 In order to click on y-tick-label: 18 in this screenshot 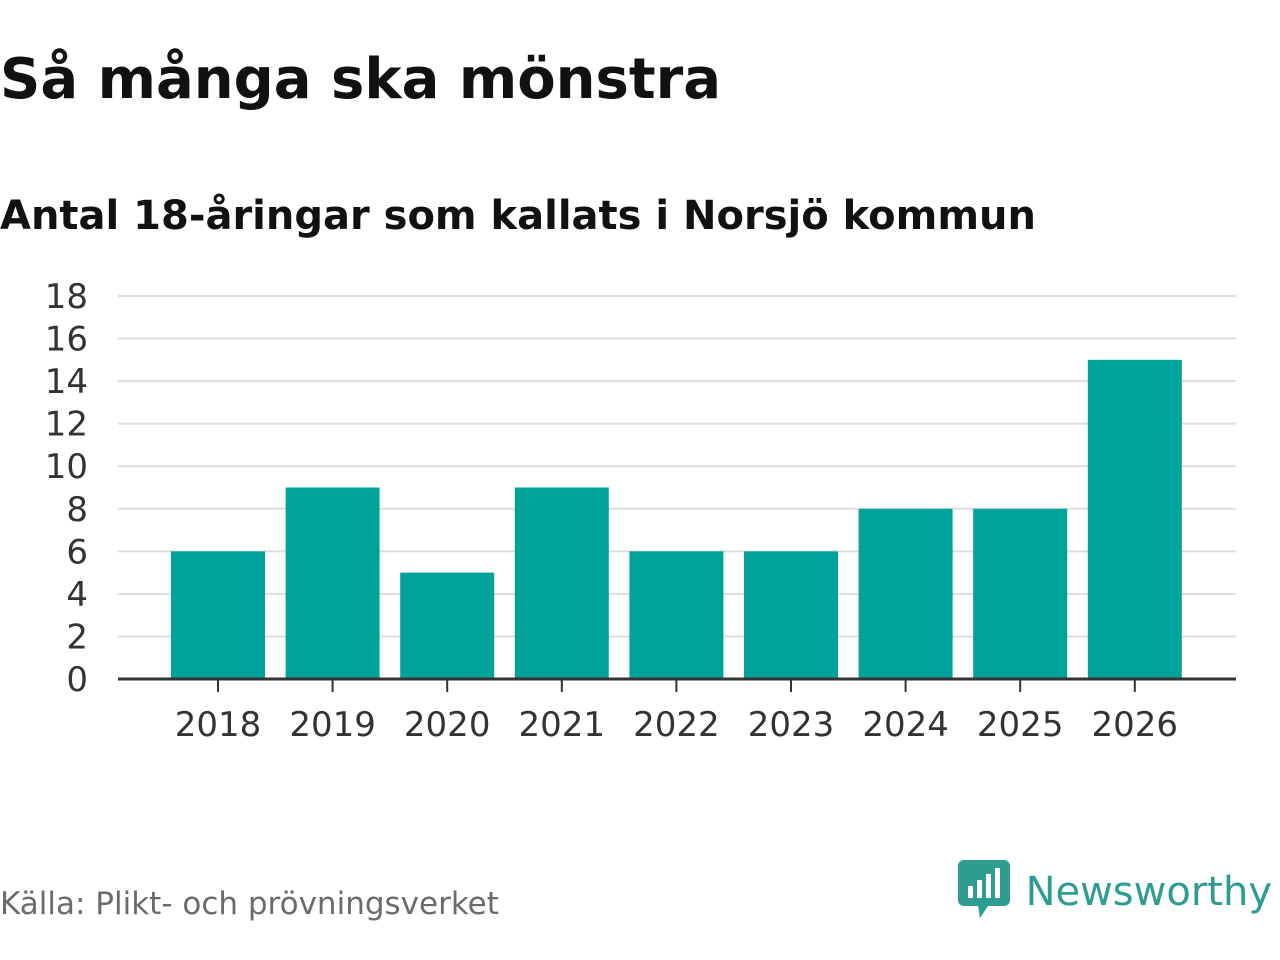, I will do `click(66, 297)`.